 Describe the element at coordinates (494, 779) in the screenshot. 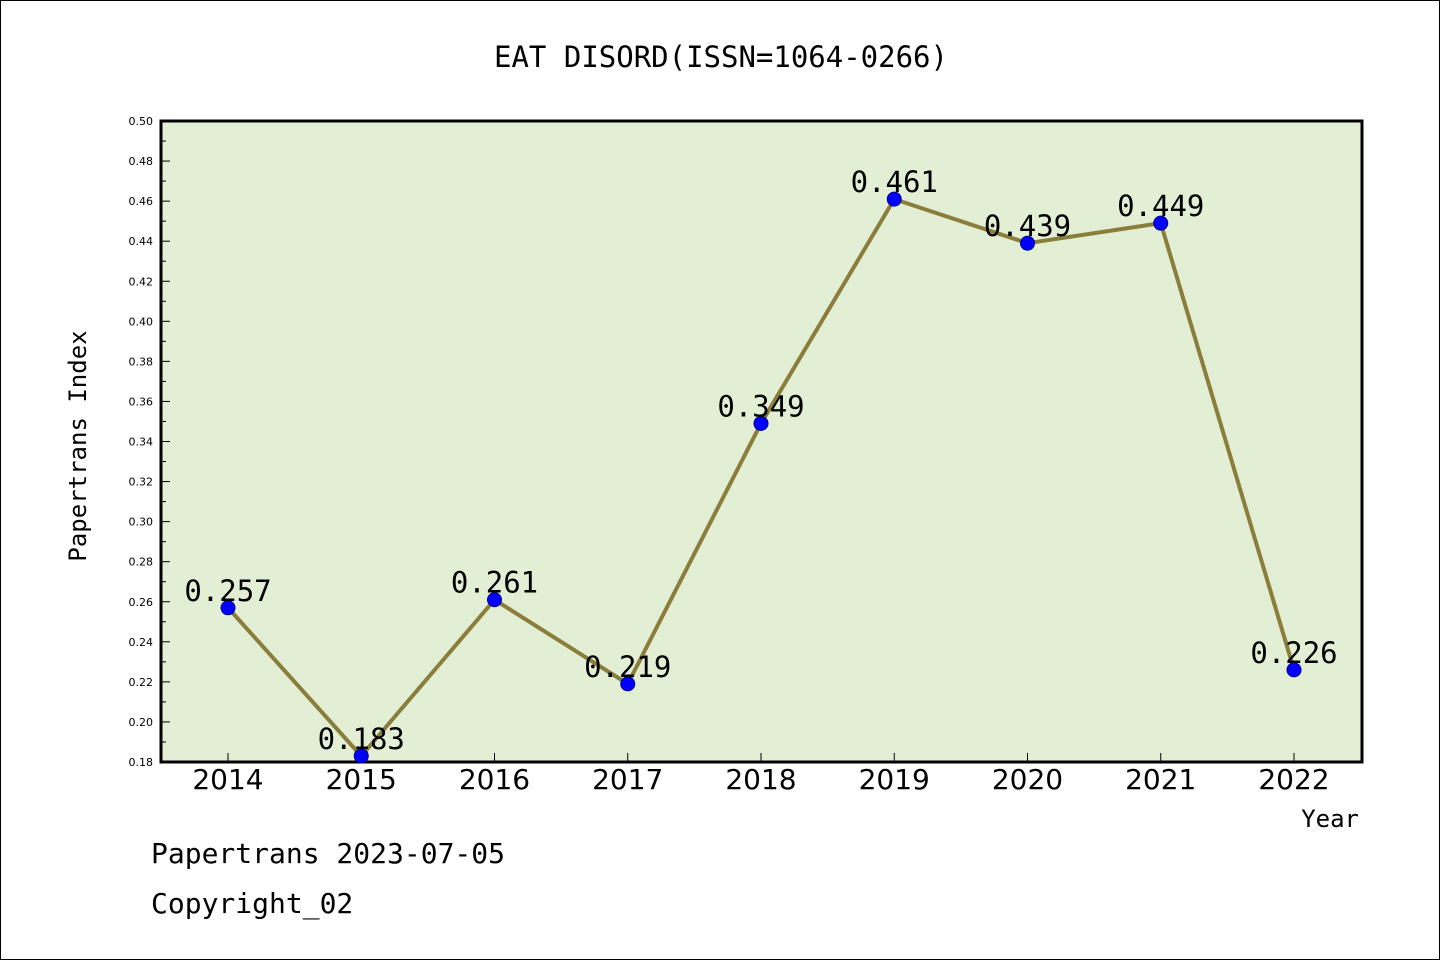

I see `x-tick-label: 2016` at that location.